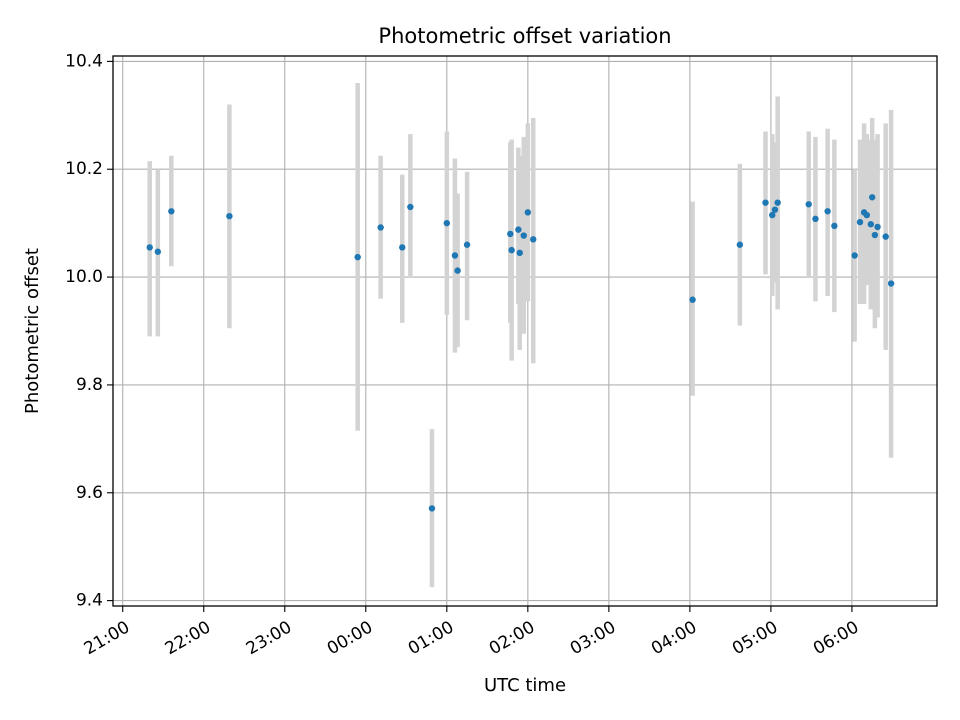  Describe the element at coordinates (84, 61) in the screenshot. I see `y-tick-label: 10.4` at that location.